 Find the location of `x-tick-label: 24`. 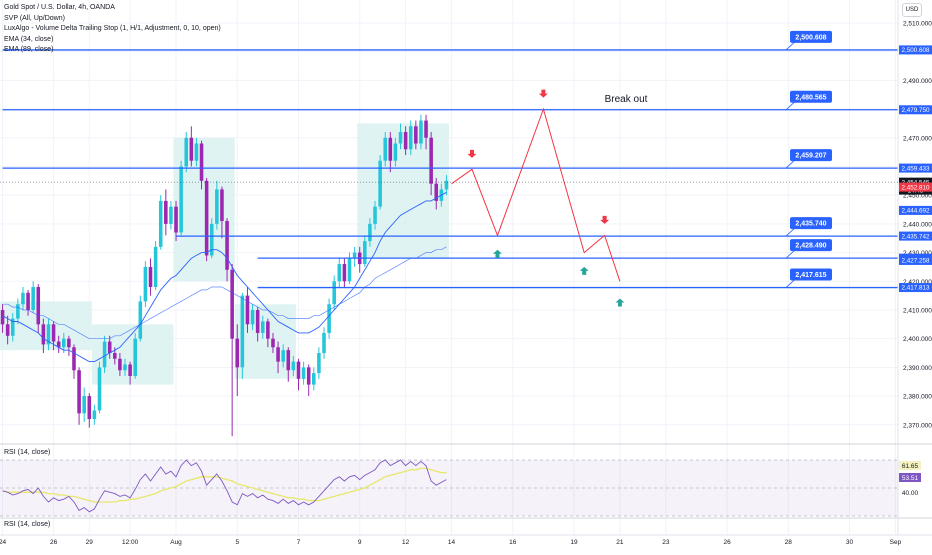

x-tick-label: 24 is located at coordinates (3, 542).